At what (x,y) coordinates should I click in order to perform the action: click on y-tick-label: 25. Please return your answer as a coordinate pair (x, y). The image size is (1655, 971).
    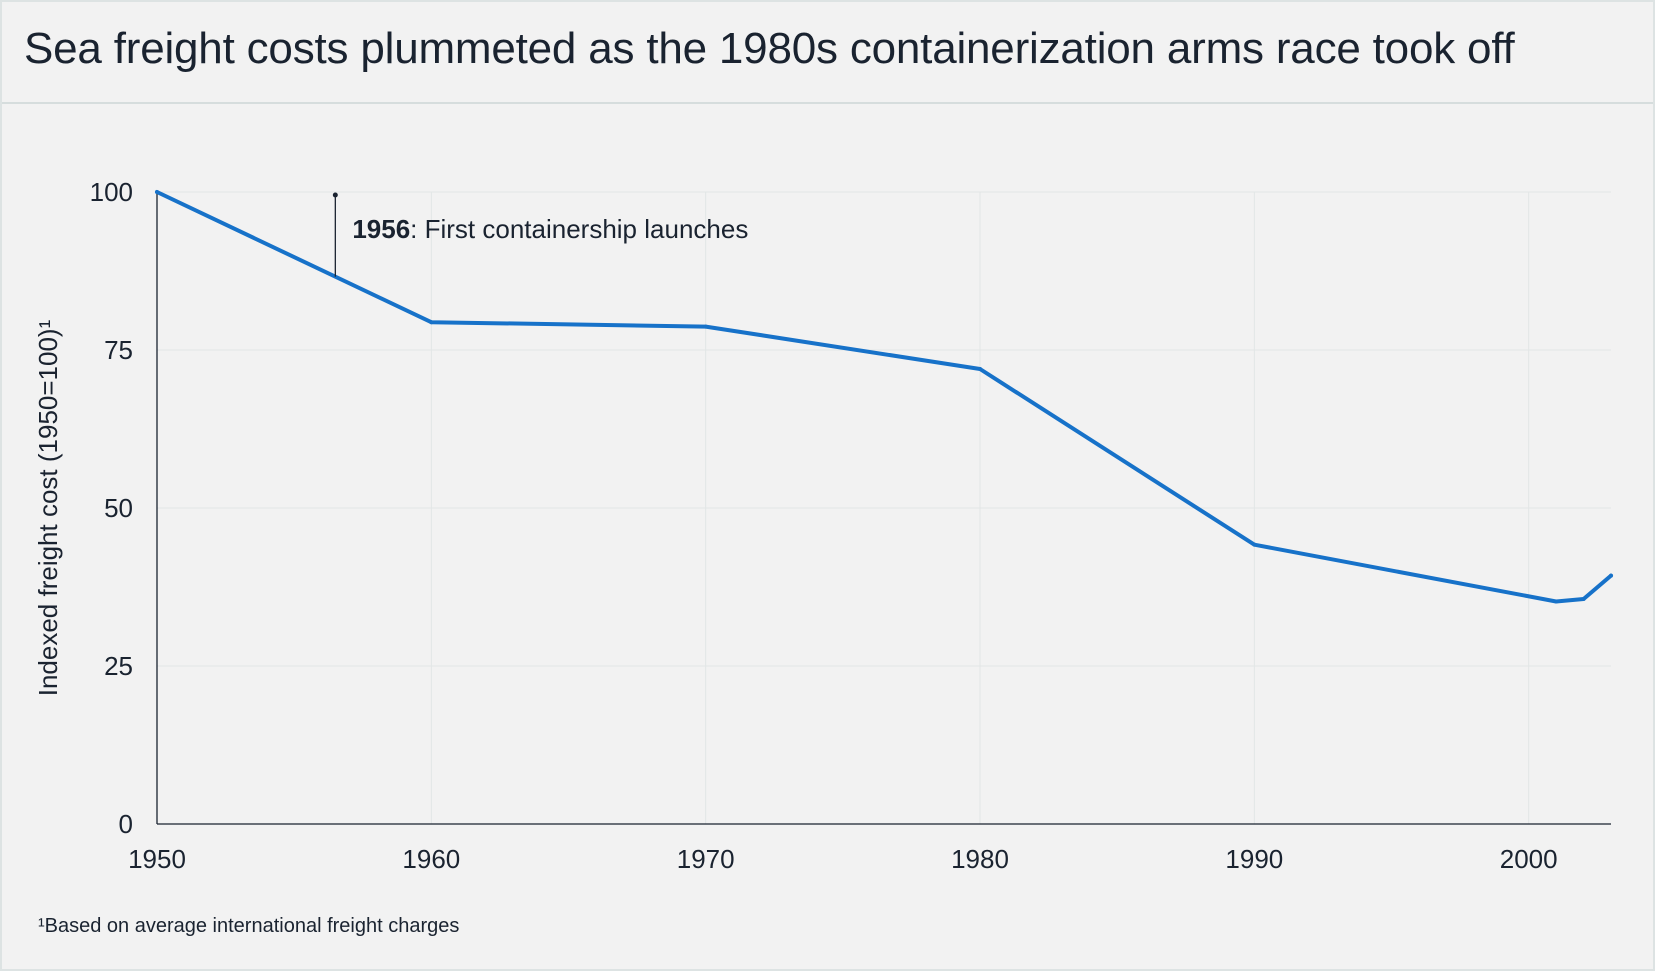
    Looking at the image, I should click on (118, 666).